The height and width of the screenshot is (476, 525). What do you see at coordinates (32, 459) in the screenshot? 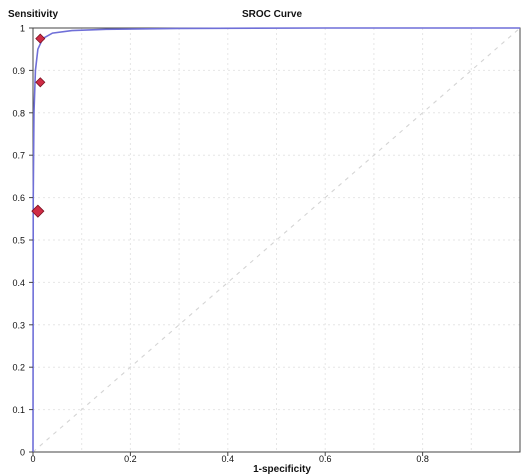
I see `x-tick-label: 0` at bounding box center [32, 459].